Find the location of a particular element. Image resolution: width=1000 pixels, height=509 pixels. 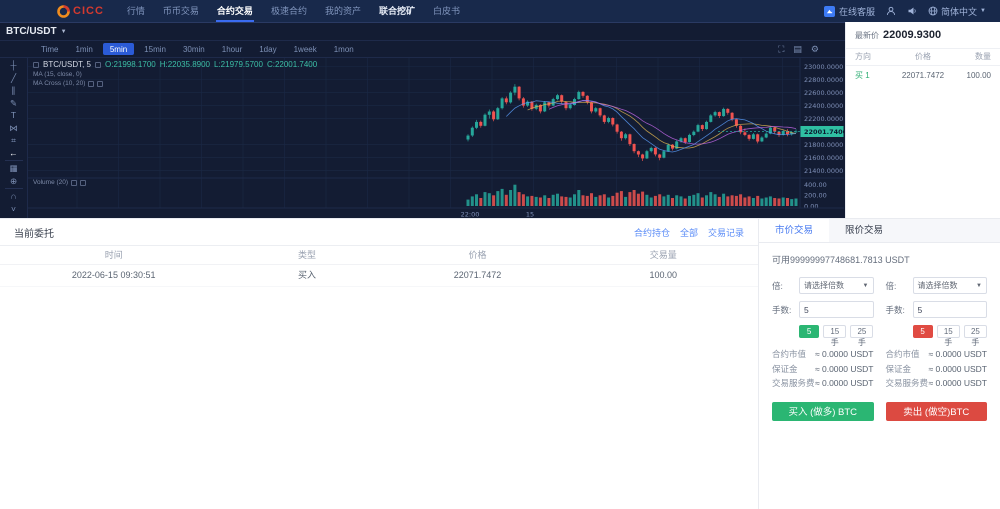

last-price-label: 最新价 is located at coordinates (867, 35).